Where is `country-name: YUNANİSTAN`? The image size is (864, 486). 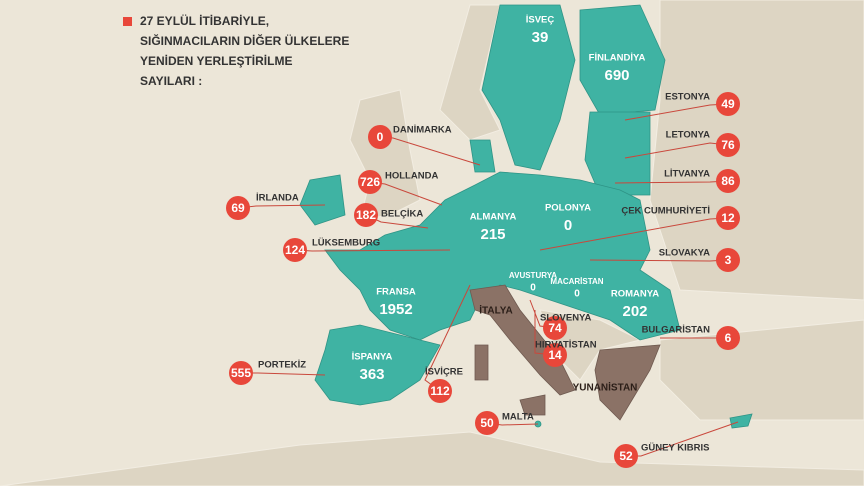 country-name: YUNANİSTAN is located at coordinates (605, 387).